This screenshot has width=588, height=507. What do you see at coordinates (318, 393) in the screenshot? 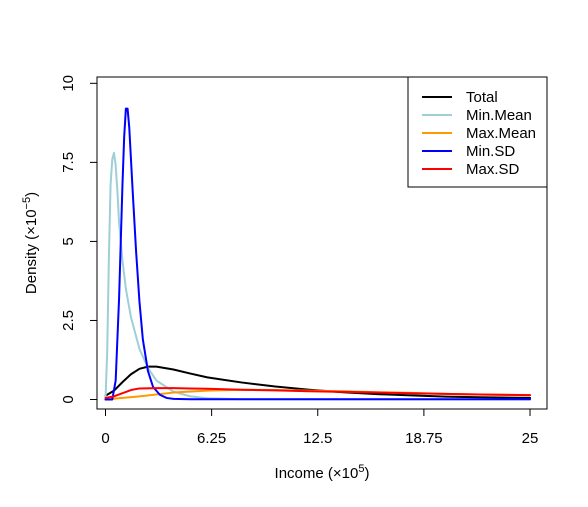
I see `series-line-max-sd` at bounding box center [318, 393].